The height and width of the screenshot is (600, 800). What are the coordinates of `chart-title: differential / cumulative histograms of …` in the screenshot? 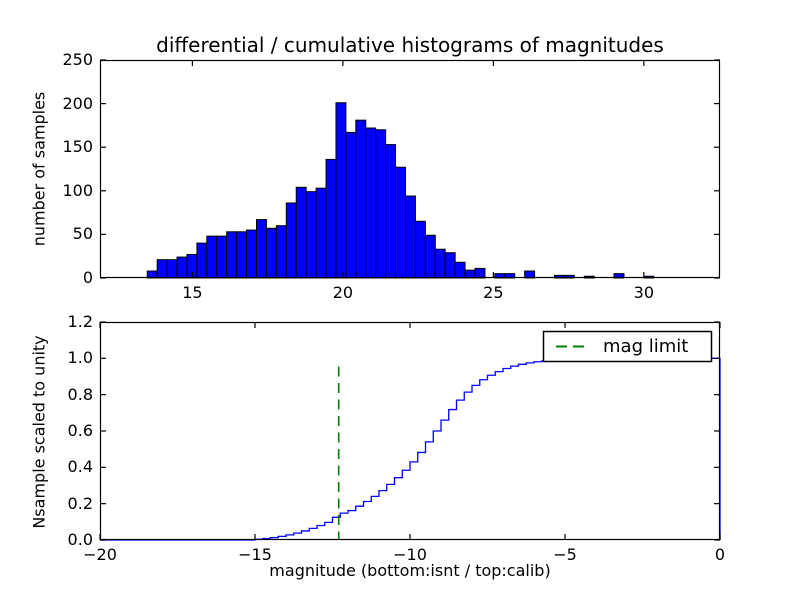 It's located at (410, 45).